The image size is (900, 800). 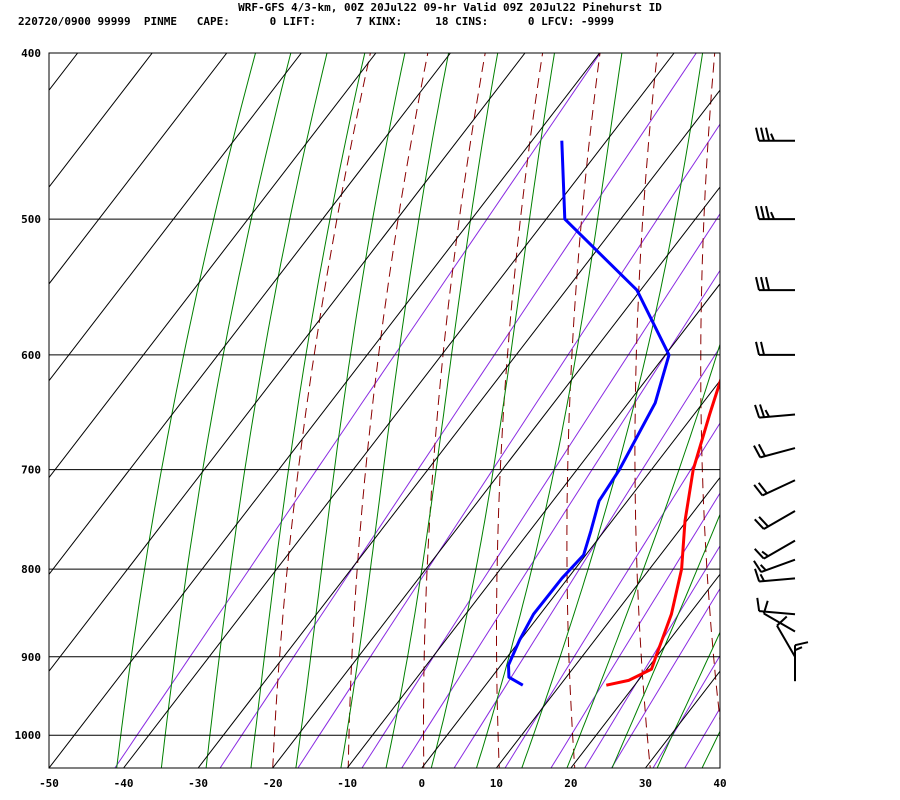 What do you see at coordinates (719, 783) in the screenshot?
I see `x-tick-label: 40` at bounding box center [719, 783].